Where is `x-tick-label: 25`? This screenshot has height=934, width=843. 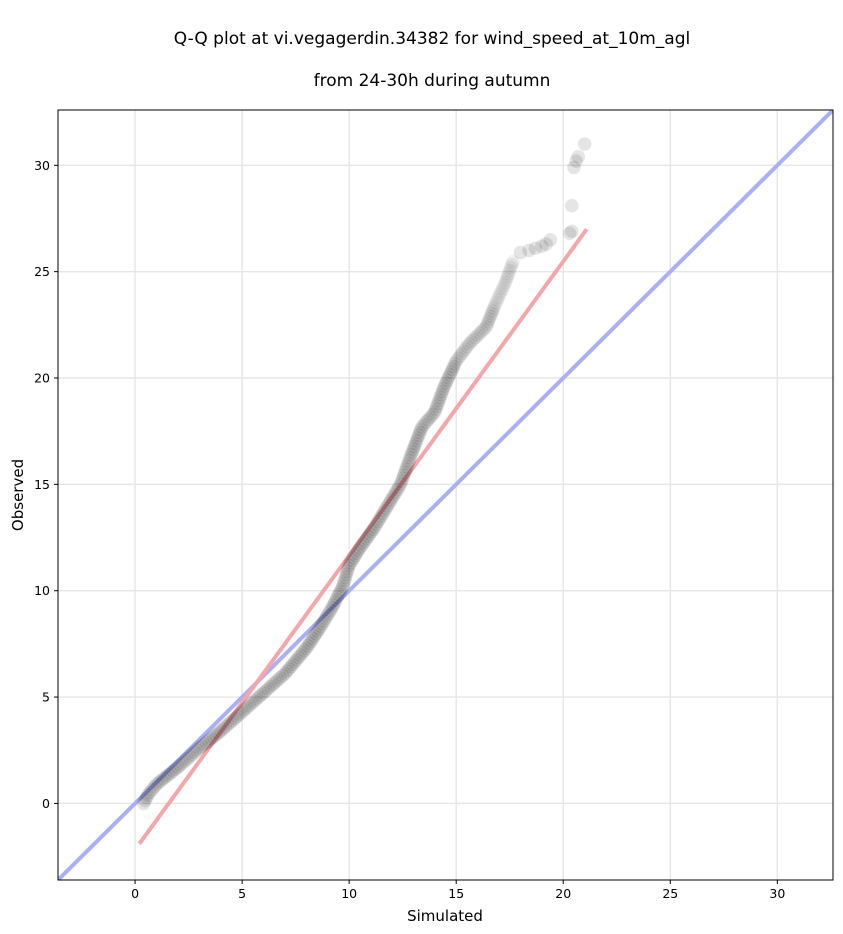
x-tick-label: 25 is located at coordinates (670, 893).